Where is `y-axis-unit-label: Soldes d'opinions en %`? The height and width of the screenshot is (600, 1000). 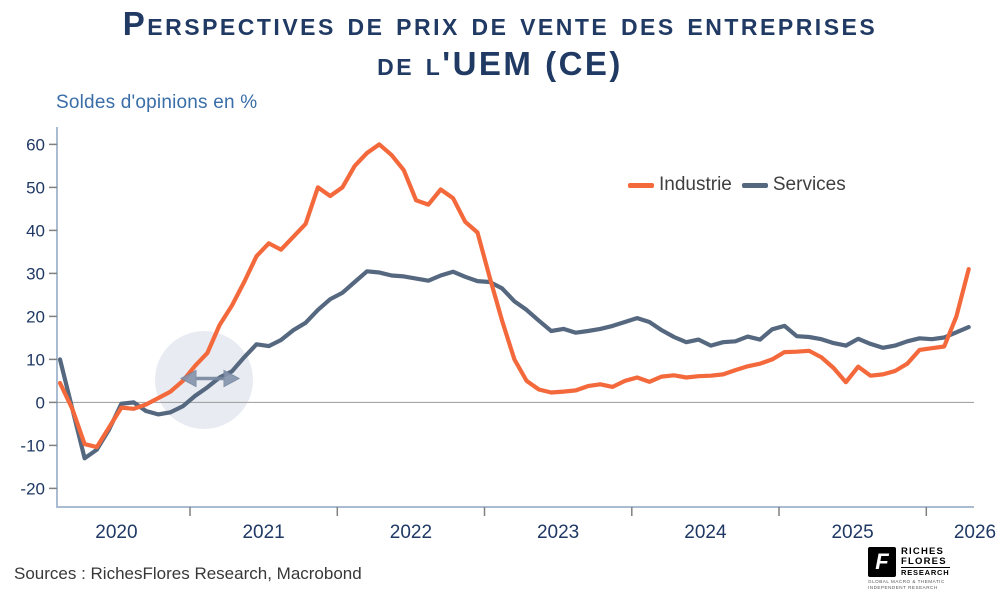
y-axis-unit-label: Soldes d'opinions en % is located at coordinates (157, 102).